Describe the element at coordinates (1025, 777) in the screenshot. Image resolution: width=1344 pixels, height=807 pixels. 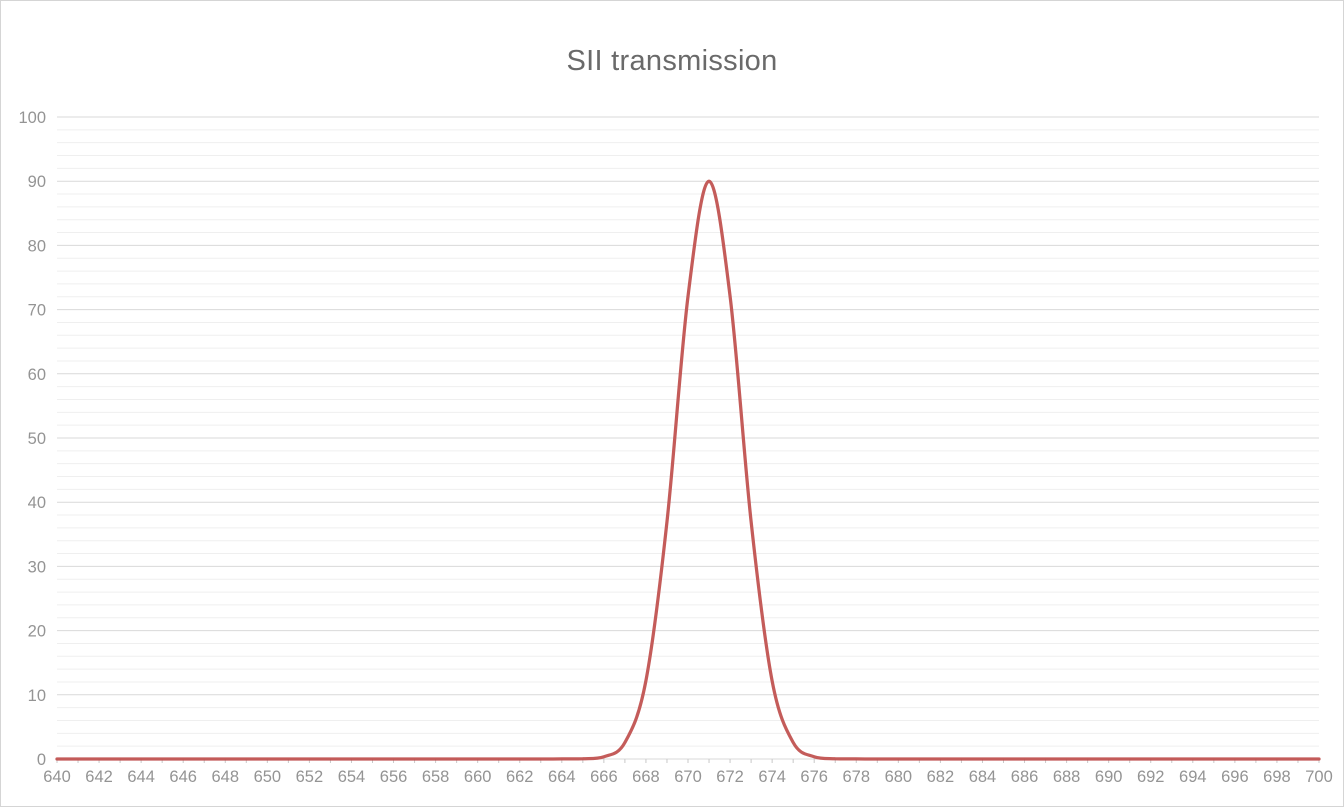
I see `x-tick-label: 686` at that location.